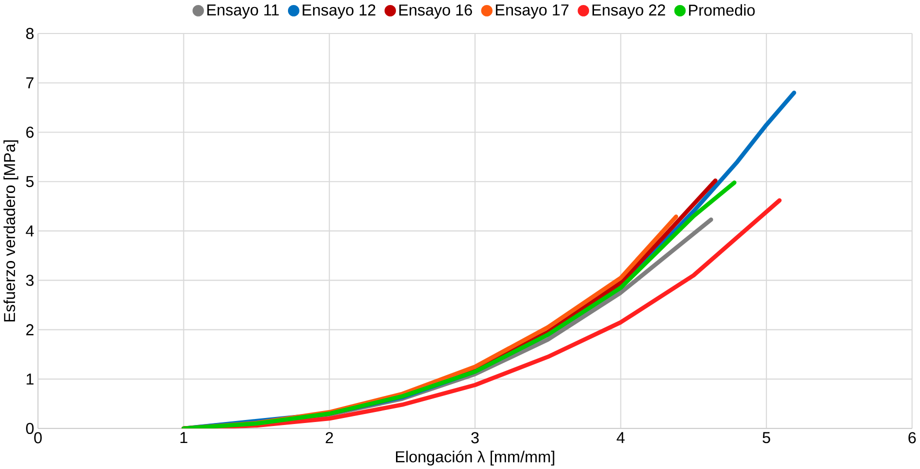 This screenshot has height=469, width=920. Describe the element at coordinates (184, 438) in the screenshot. I see `x-tick-label: 1` at that location.